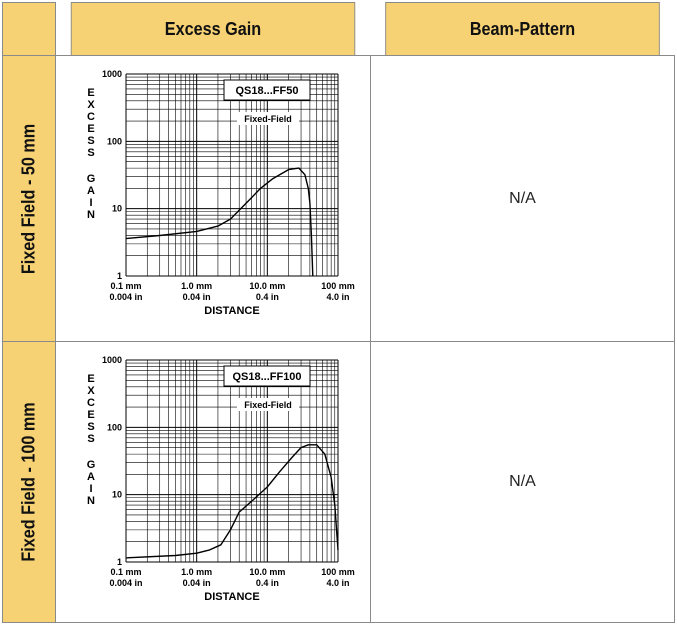  I want to click on row-label-cell-50mm: Fixed Field - 50 mm, so click(29, 198).